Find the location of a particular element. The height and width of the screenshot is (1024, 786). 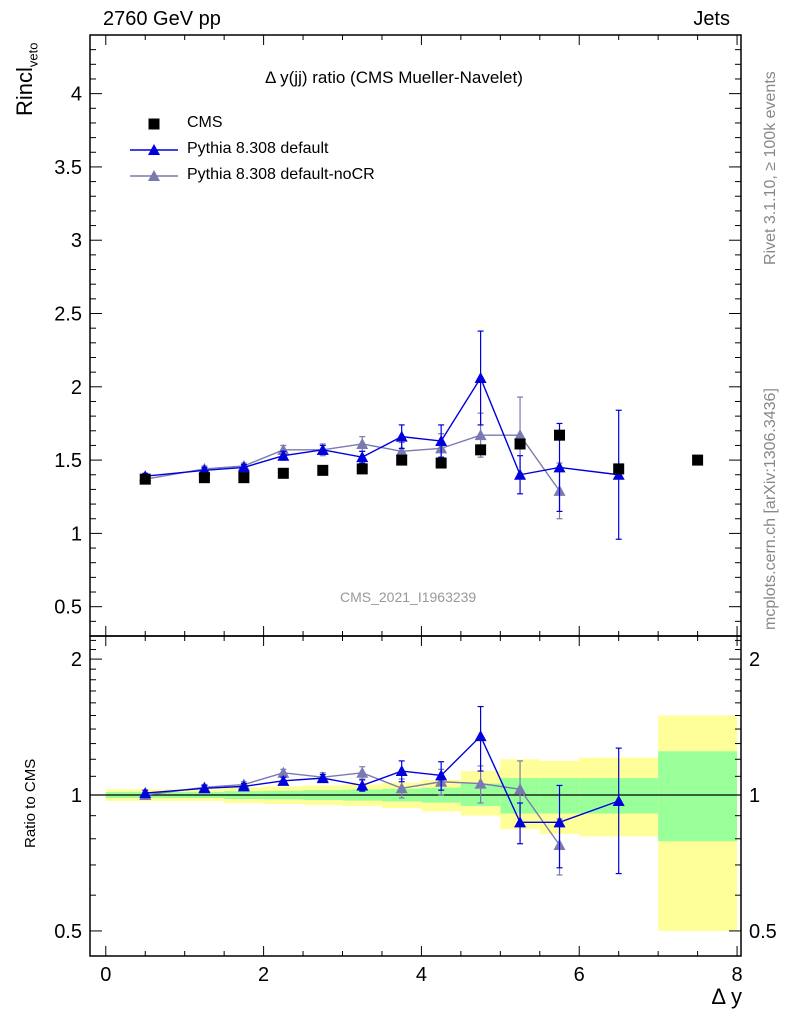

y-tick-label: 0.5 is located at coordinates (68, 608).